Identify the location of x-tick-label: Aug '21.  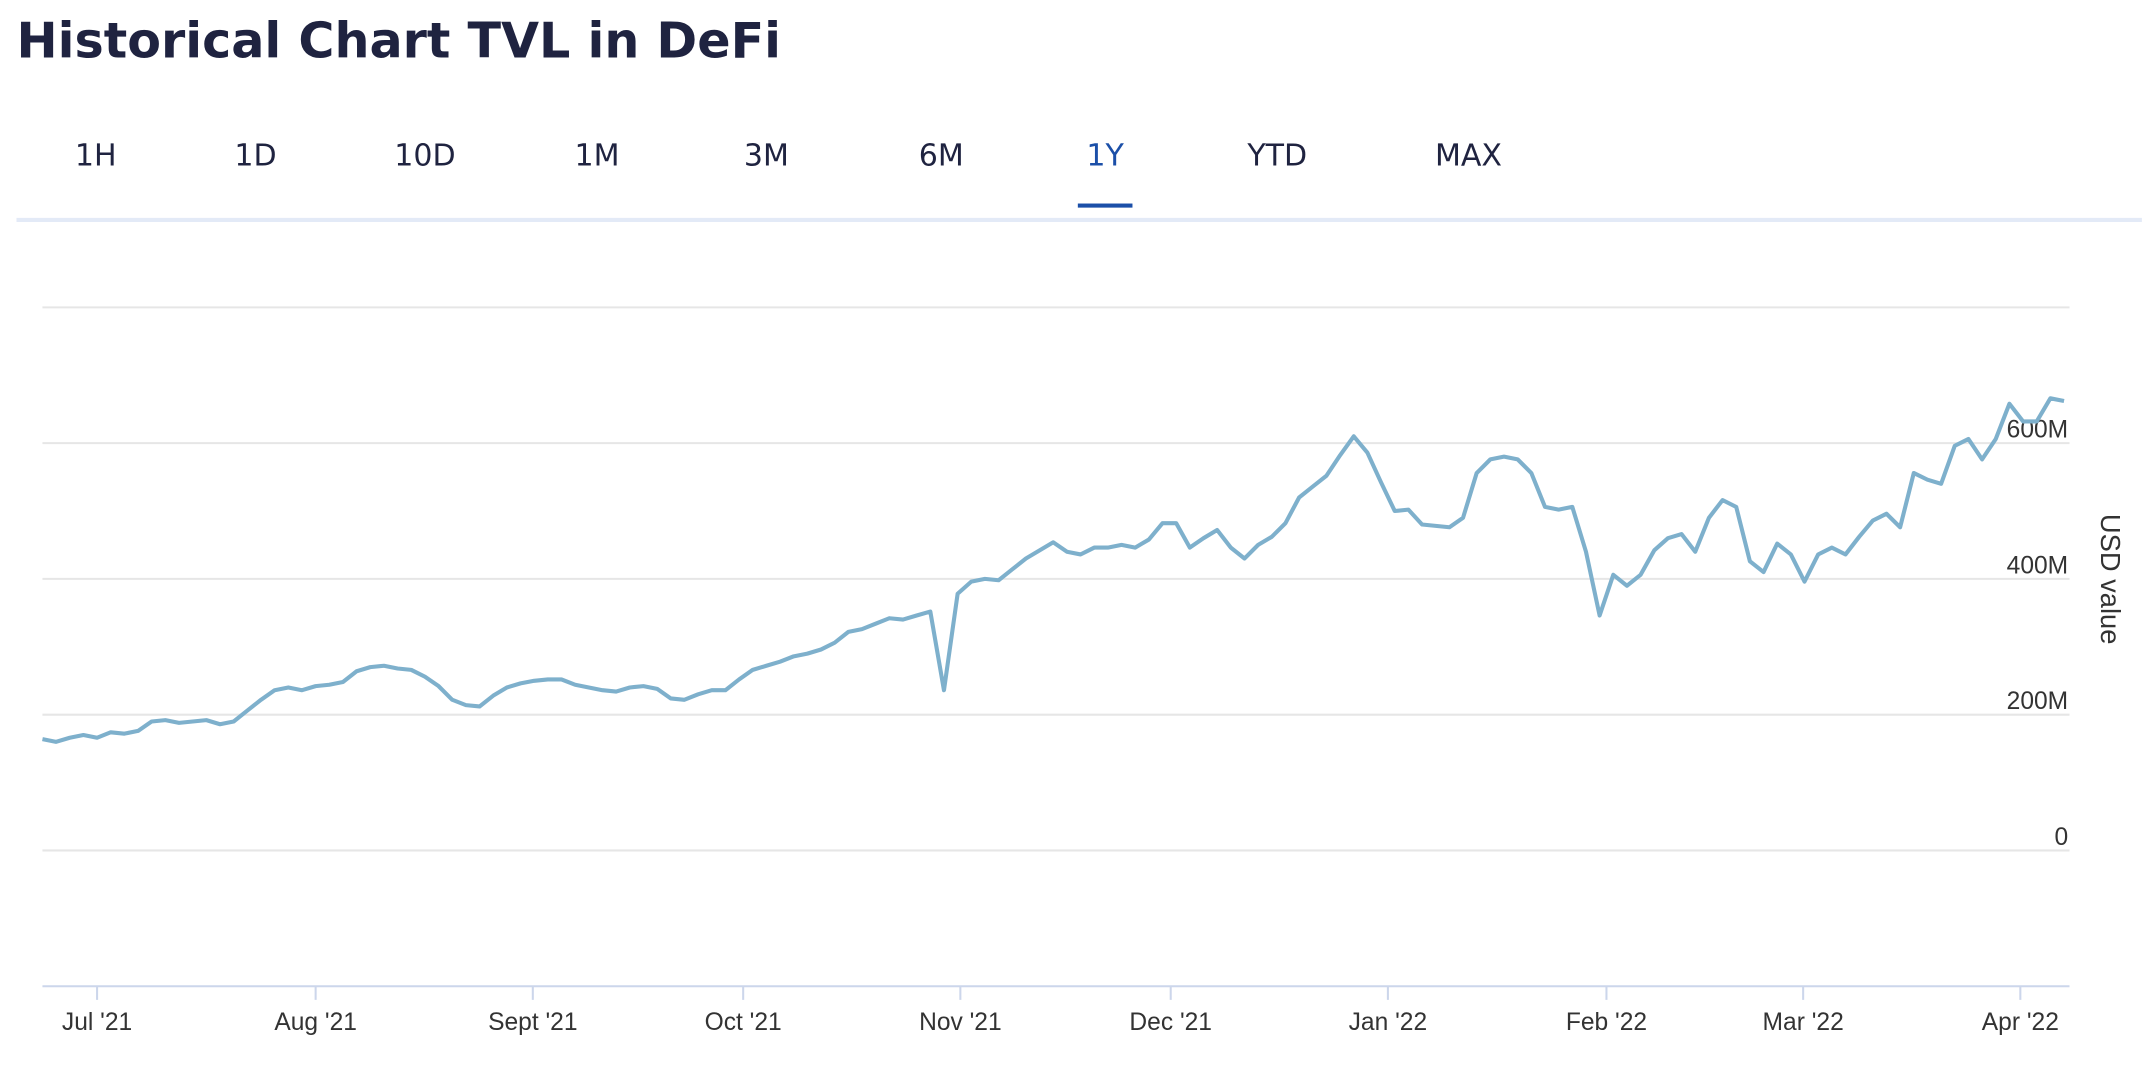
(315, 1022).